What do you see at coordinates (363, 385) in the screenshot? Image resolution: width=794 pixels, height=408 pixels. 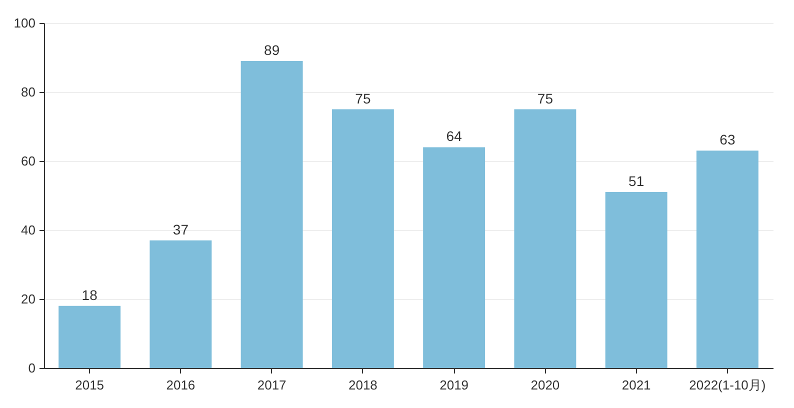 I see `x-tick-label: 2018` at bounding box center [363, 385].